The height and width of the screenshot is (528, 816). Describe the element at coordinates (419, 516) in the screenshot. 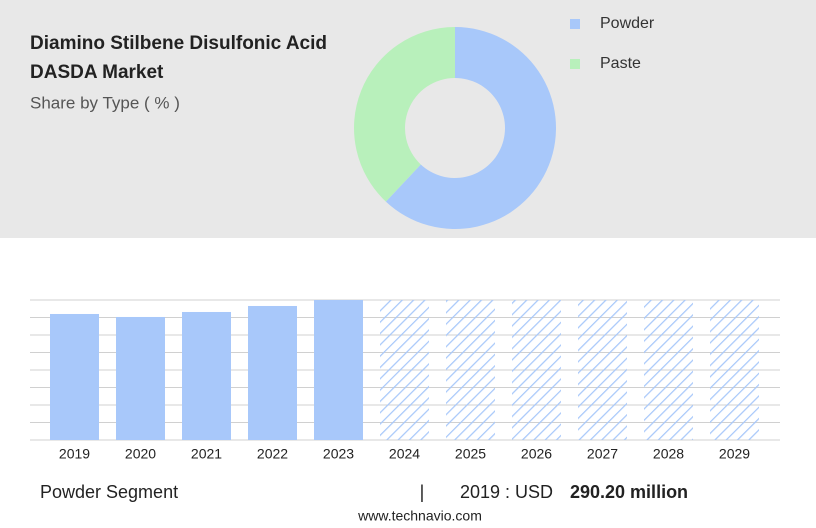

I see `website: www.technavio.com` at that location.